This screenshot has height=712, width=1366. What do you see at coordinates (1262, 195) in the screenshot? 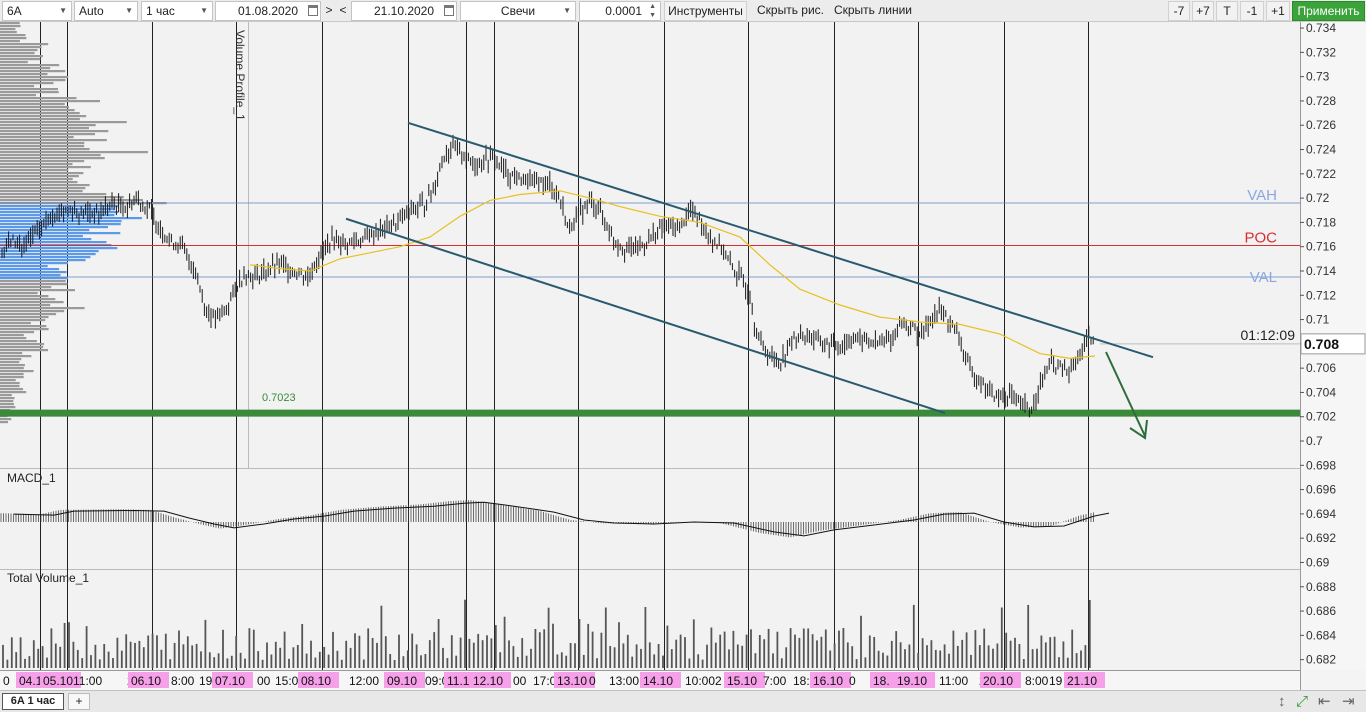
I see `vah-label: VAH` at bounding box center [1262, 195].